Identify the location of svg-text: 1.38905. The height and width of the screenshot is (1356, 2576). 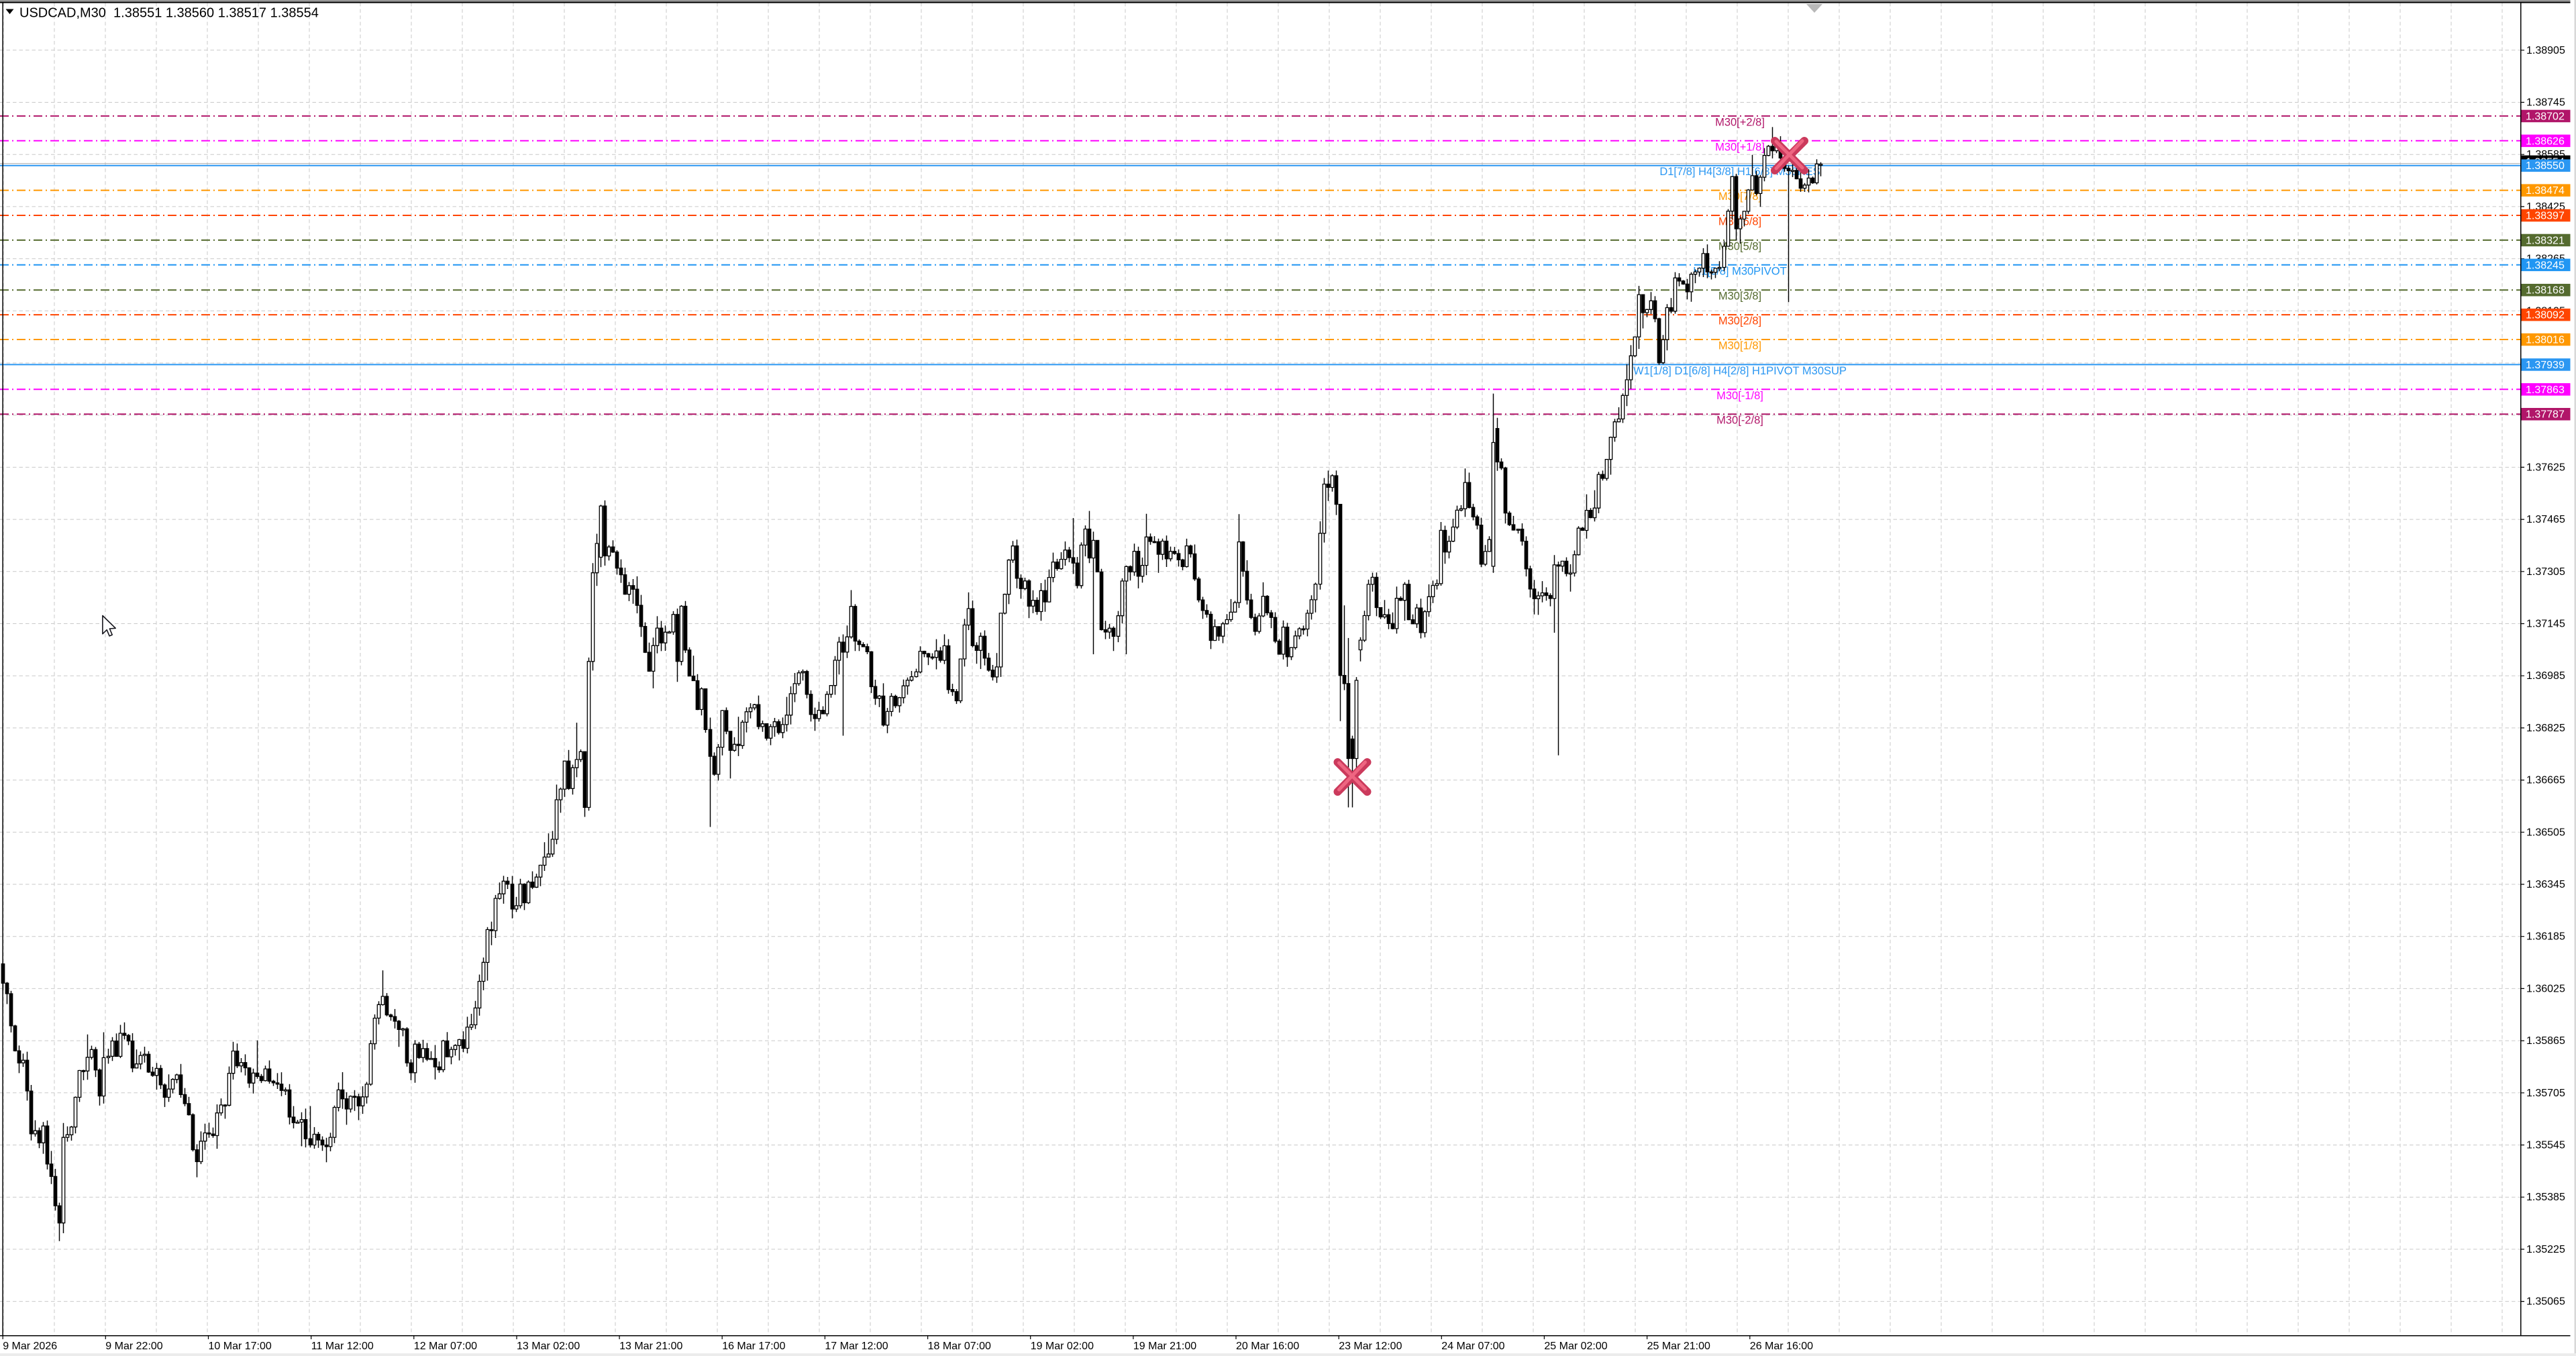
(2545, 50).